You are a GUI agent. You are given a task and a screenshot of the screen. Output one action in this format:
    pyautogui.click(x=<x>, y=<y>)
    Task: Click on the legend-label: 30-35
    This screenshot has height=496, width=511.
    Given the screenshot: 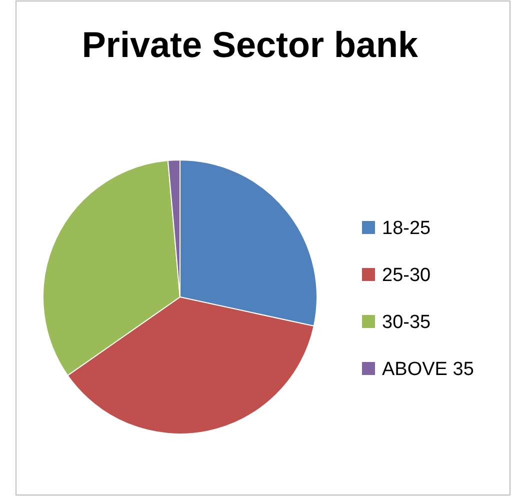 What is the action you would take?
    pyautogui.click(x=406, y=322)
    